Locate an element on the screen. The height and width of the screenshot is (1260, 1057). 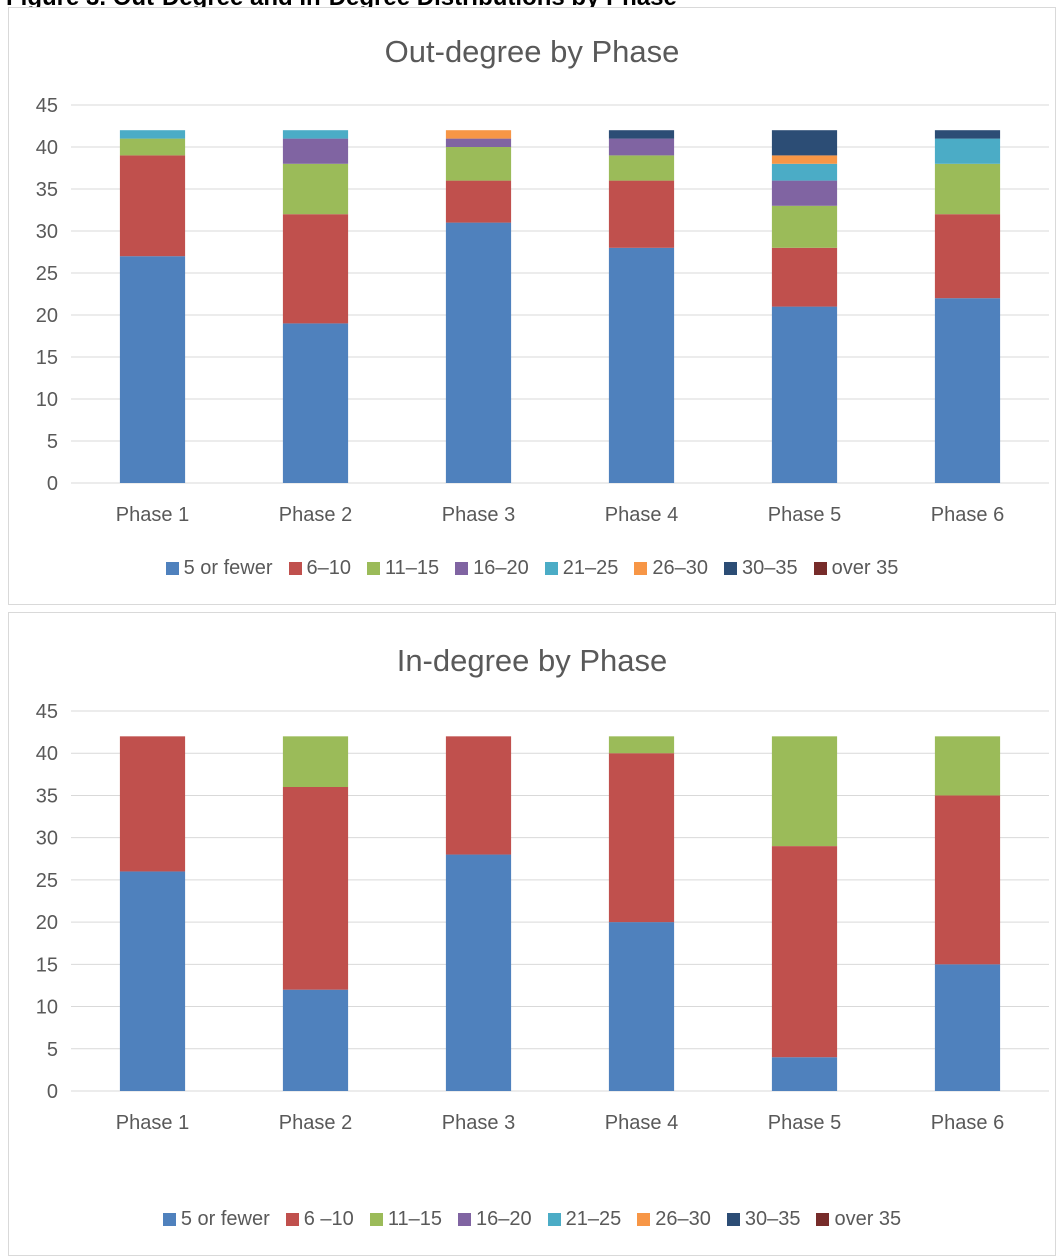
y-tick-label: 30 is located at coordinates (47, 839).